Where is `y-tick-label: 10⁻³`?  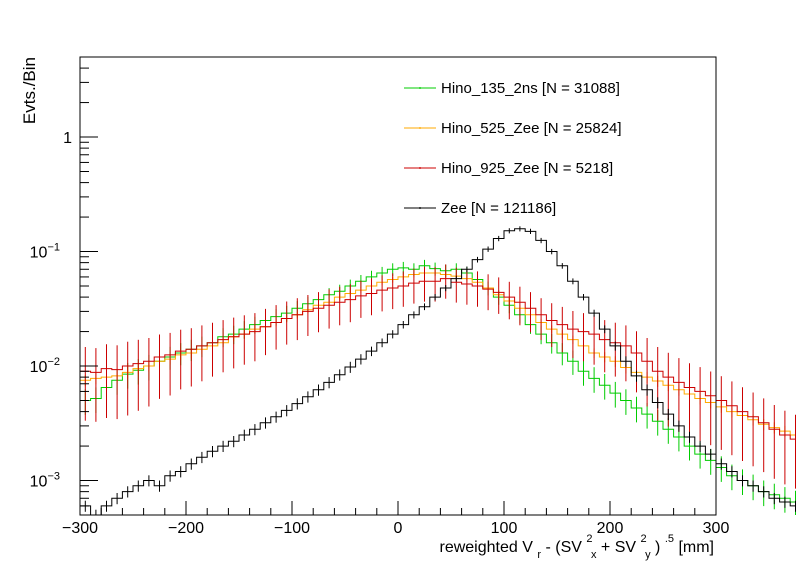
y-tick-label: 10⁻³ is located at coordinates (45, 481).